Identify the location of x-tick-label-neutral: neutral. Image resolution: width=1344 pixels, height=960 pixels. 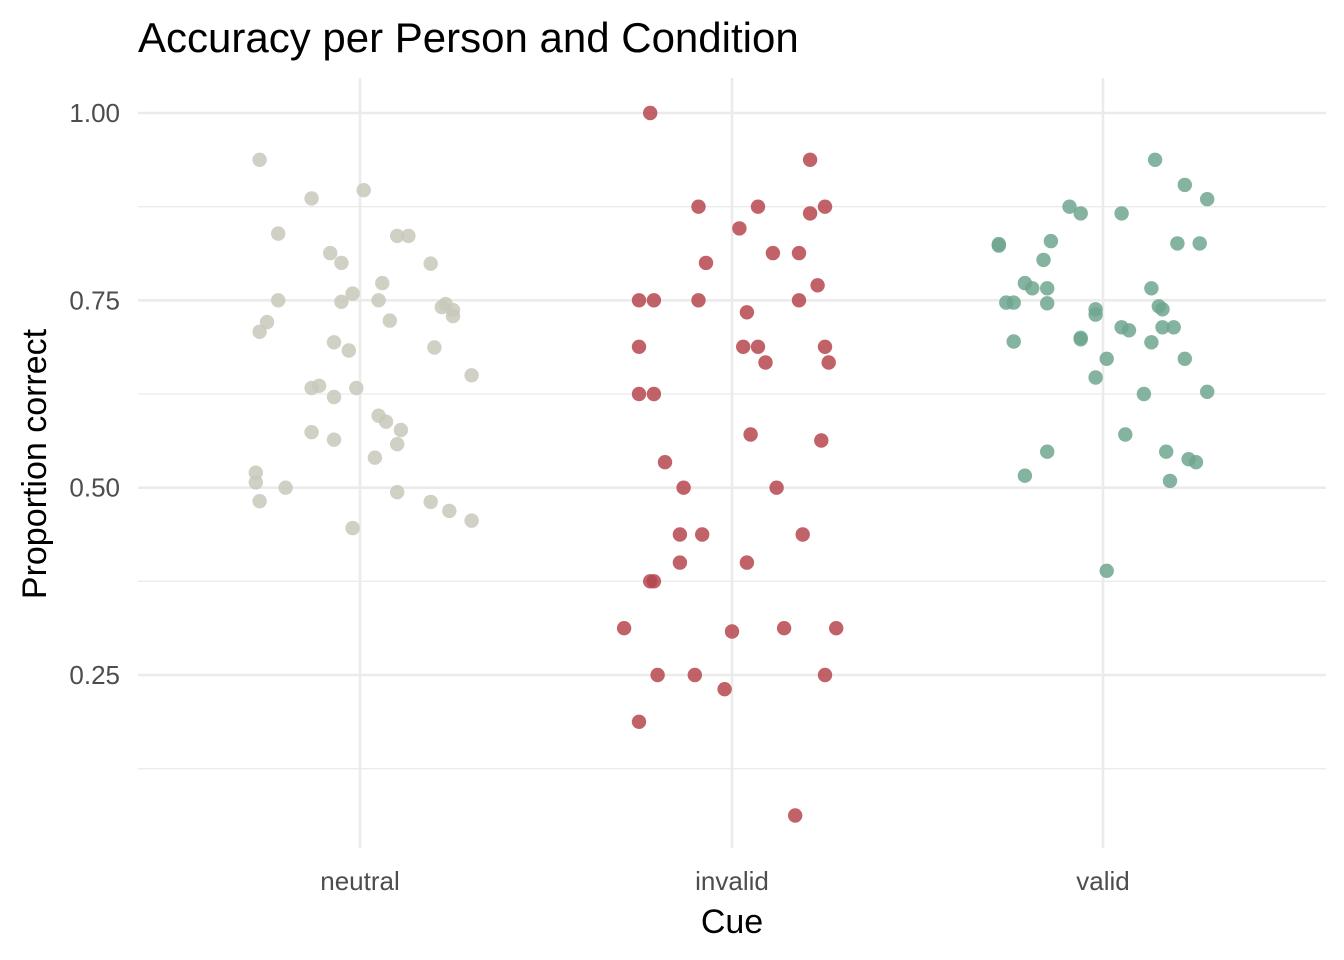
(360, 881).